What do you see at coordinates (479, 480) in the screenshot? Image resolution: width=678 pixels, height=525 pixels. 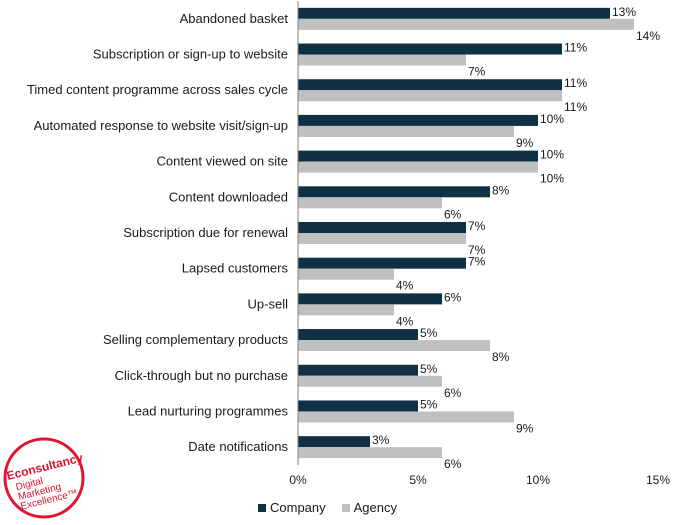 I see `x-axis-ticks: 0% 5% 10% 15%` at bounding box center [479, 480].